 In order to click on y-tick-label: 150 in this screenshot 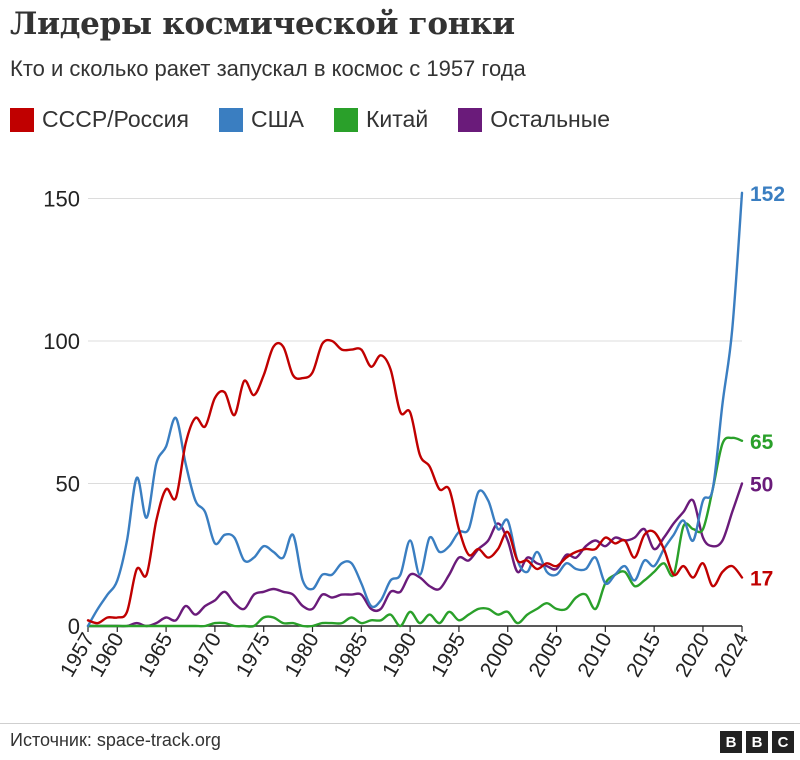, I will do `click(61, 199)`.